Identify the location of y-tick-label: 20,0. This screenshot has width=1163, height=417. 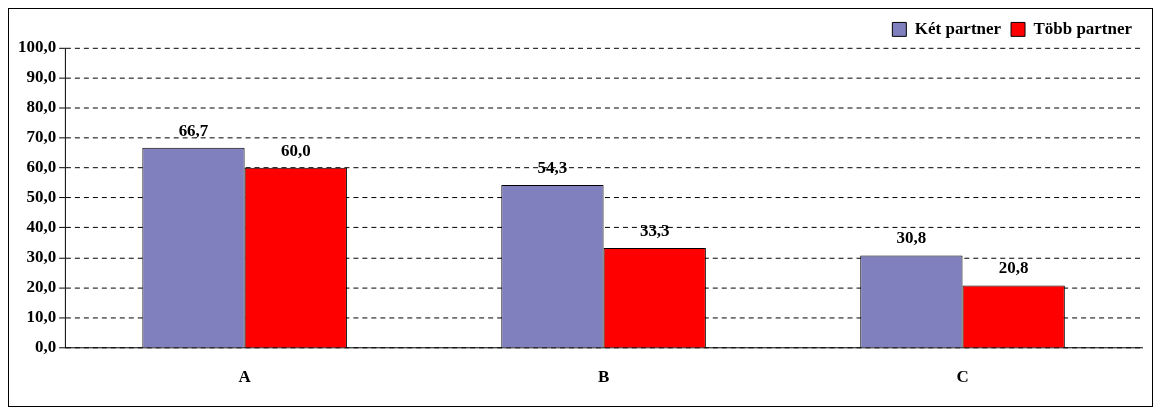
(41, 287).